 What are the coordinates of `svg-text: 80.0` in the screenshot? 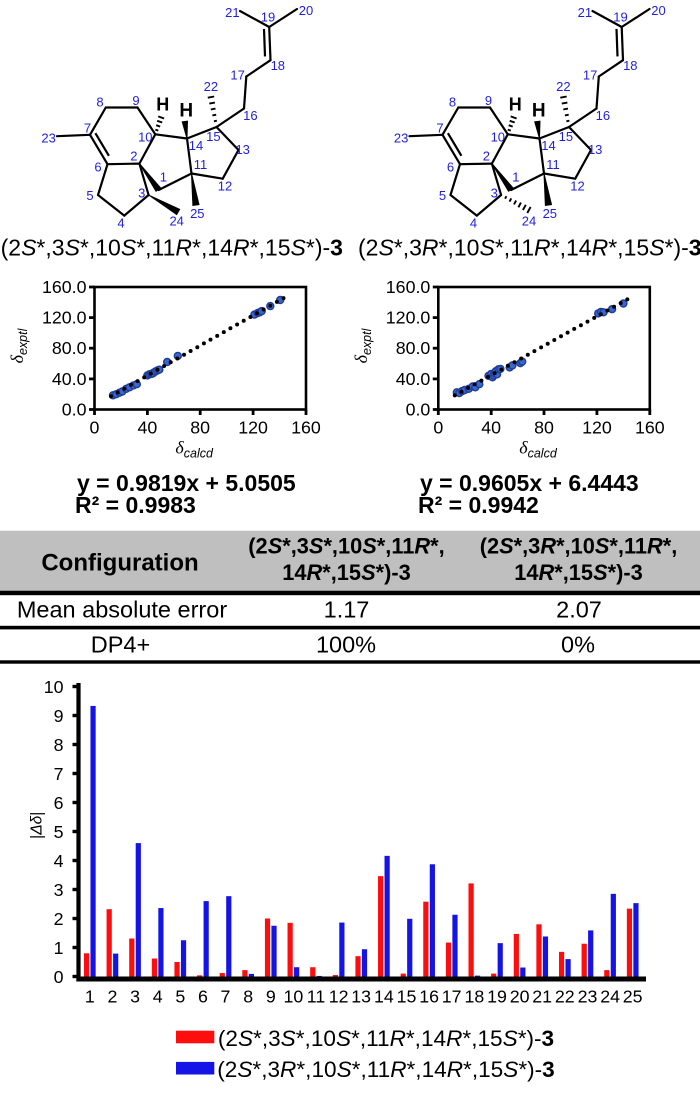 It's located at (69, 348).